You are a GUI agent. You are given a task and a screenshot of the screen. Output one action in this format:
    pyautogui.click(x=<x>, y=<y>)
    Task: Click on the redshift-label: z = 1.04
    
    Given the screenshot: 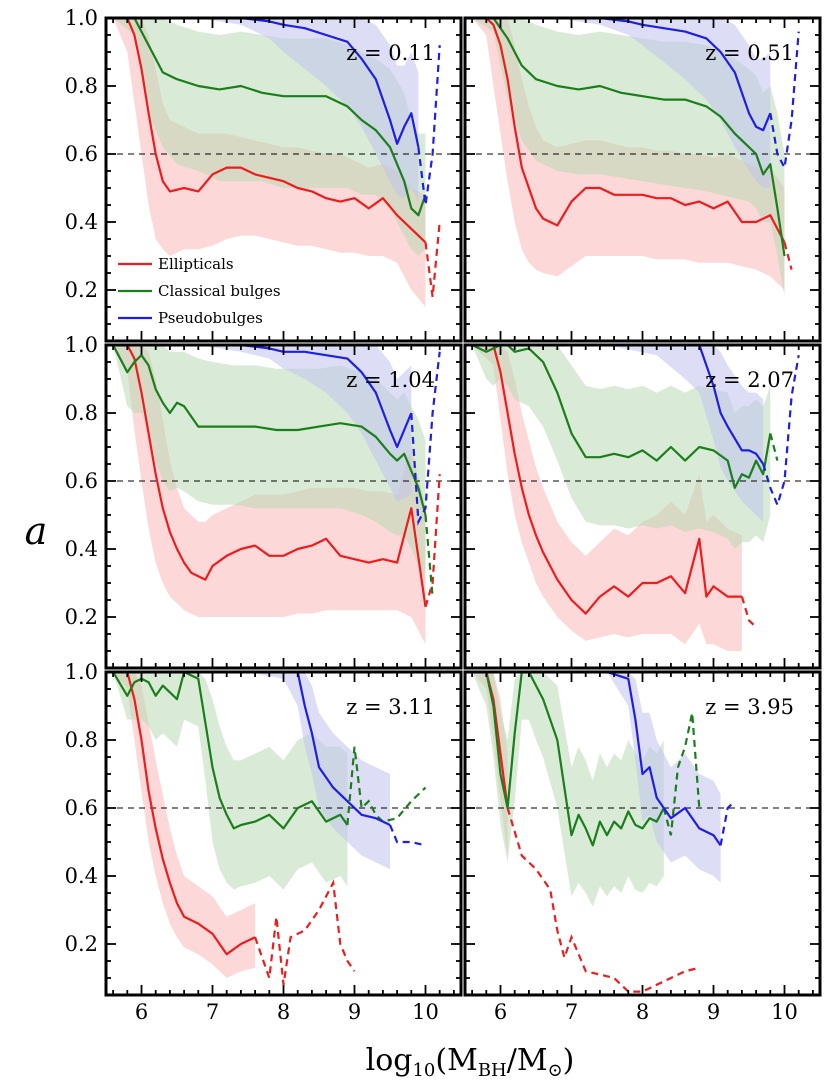 What is the action you would take?
    pyautogui.click(x=390, y=380)
    